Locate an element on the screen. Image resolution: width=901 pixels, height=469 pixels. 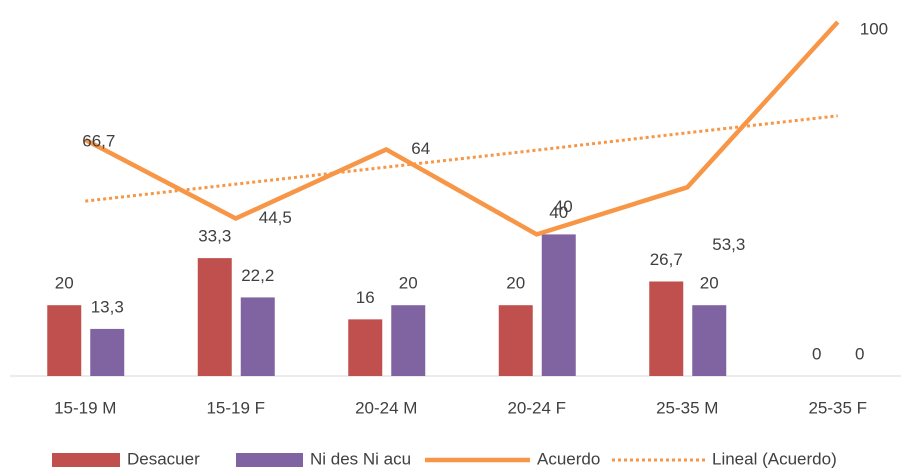
x-tick-label: 25-35 M is located at coordinates (687, 407).